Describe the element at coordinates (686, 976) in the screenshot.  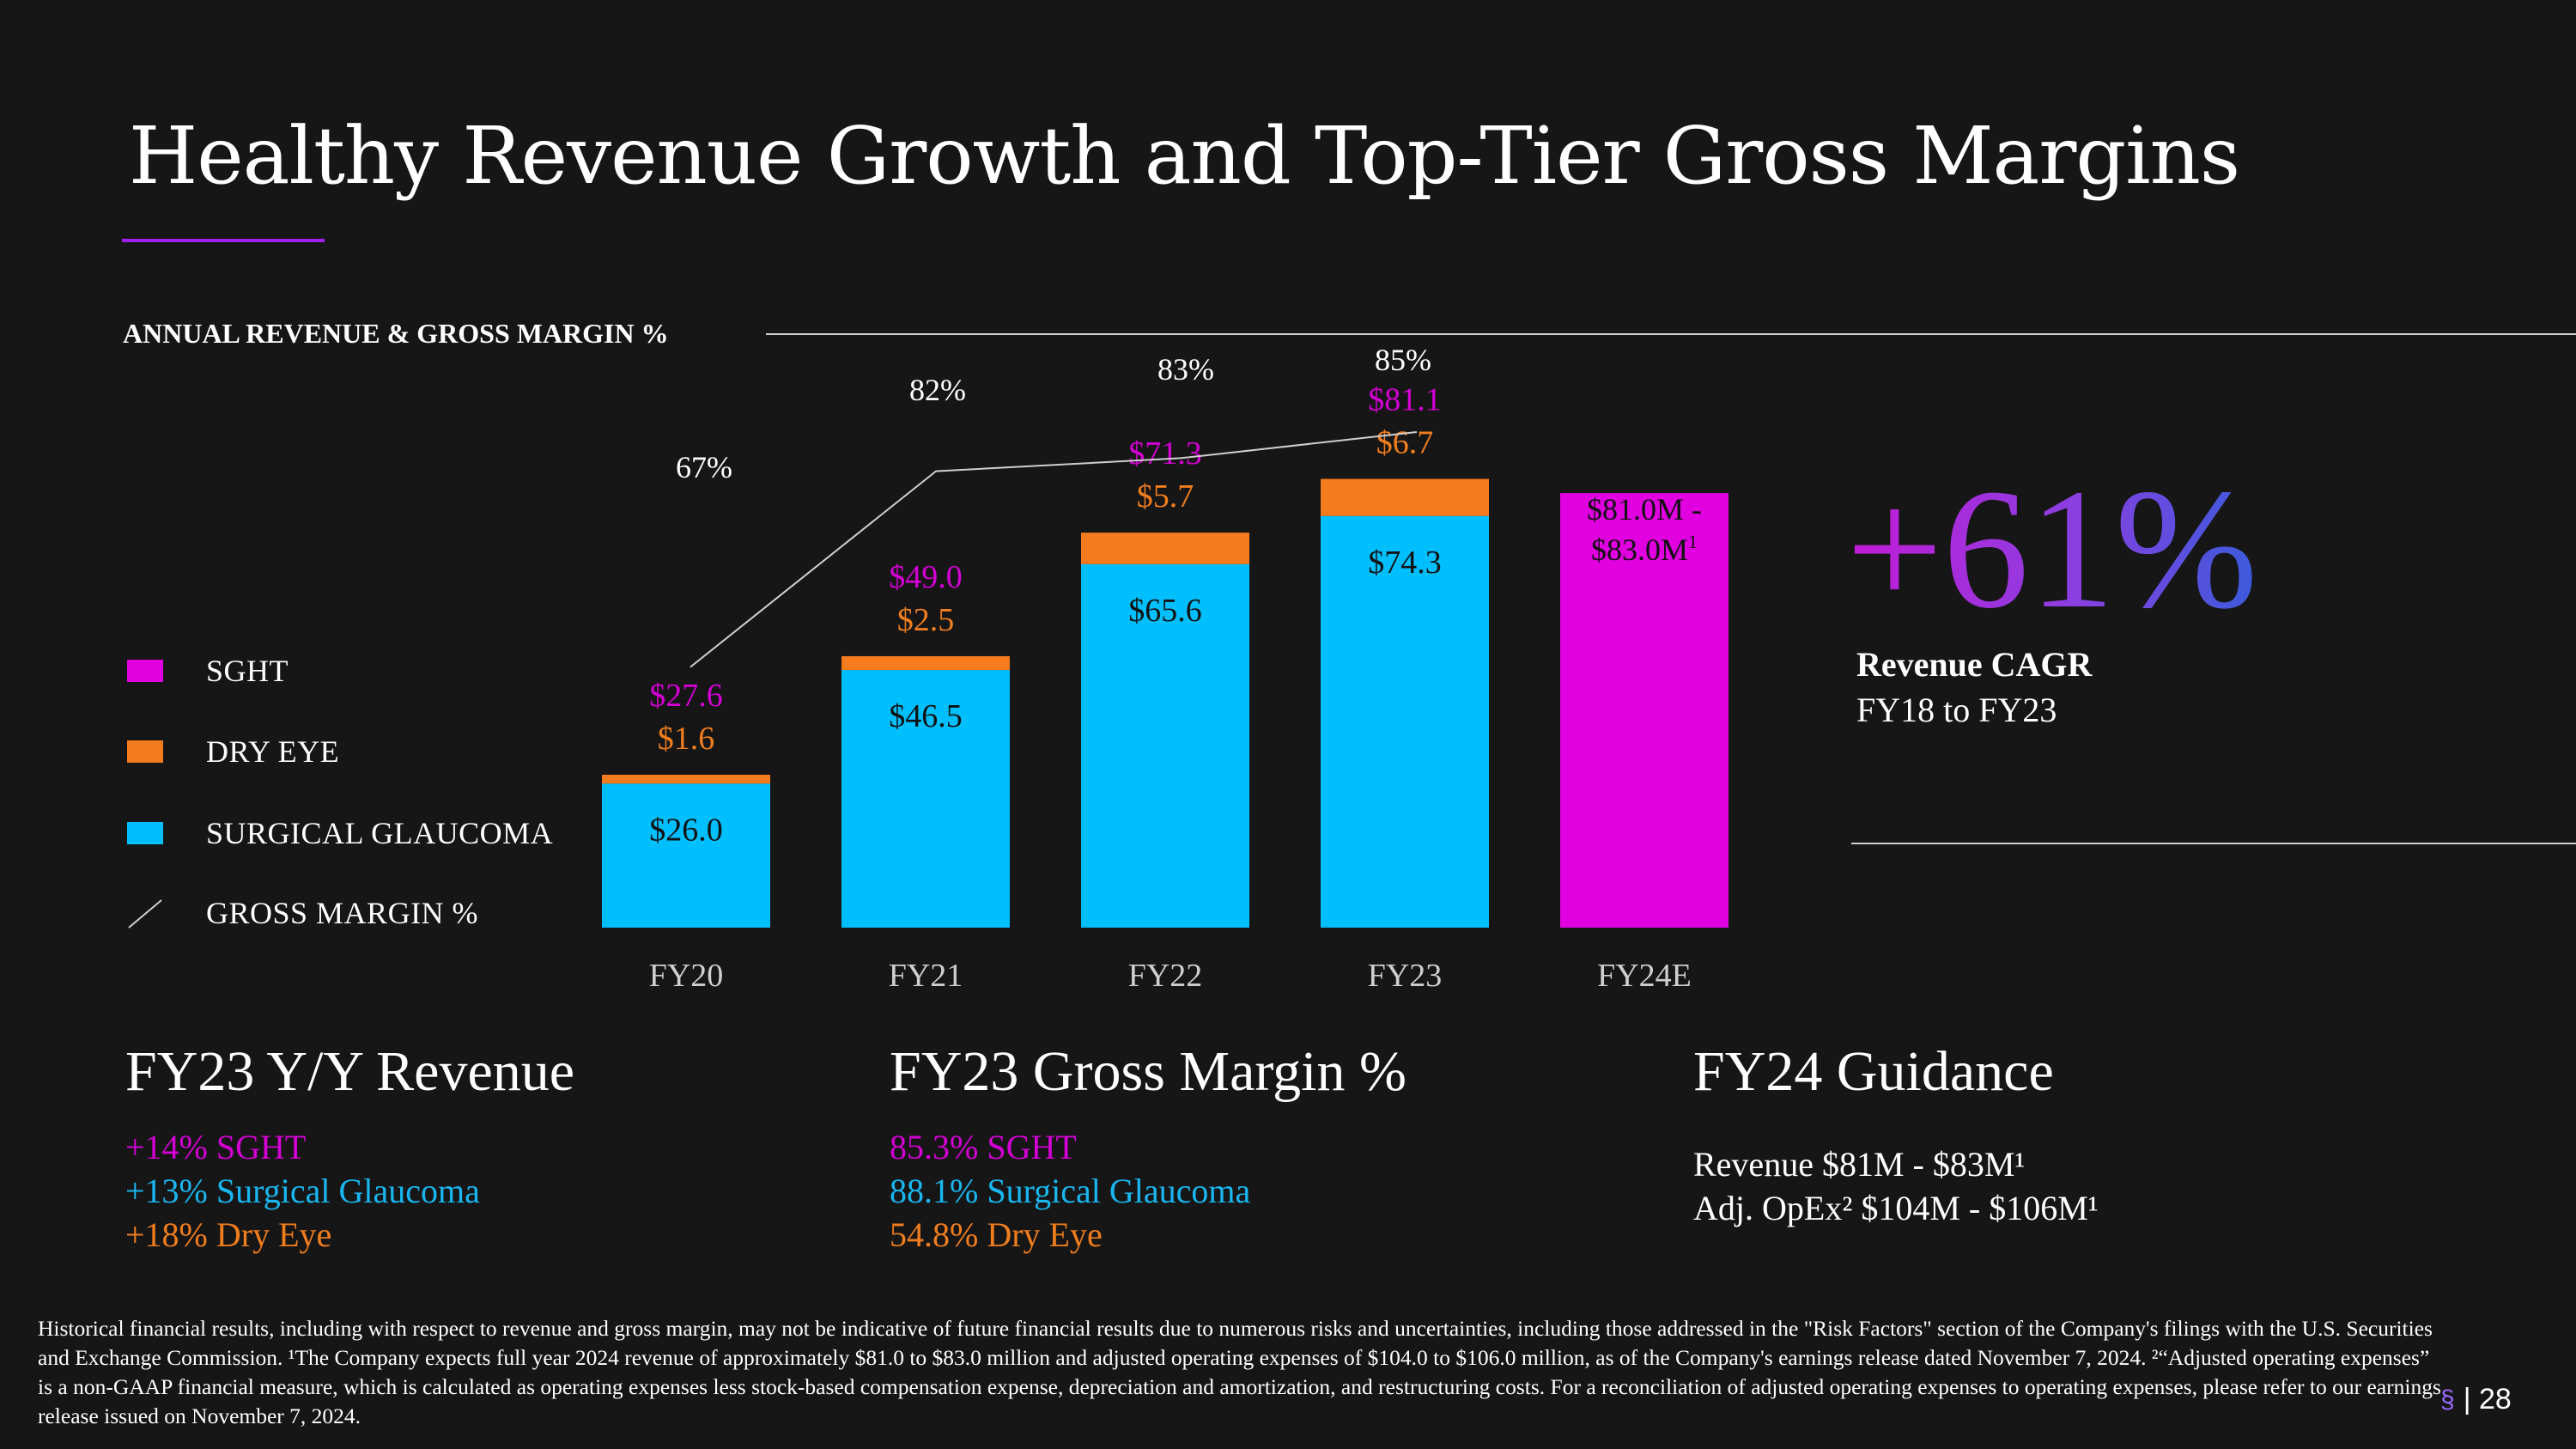
I see `tick-label-fy20: FY20` at that location.